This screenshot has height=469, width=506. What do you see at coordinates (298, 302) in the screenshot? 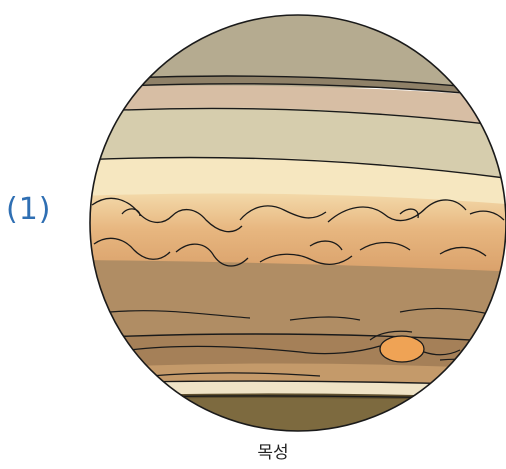
I see `band-brown` at bounding box center [298, 302].